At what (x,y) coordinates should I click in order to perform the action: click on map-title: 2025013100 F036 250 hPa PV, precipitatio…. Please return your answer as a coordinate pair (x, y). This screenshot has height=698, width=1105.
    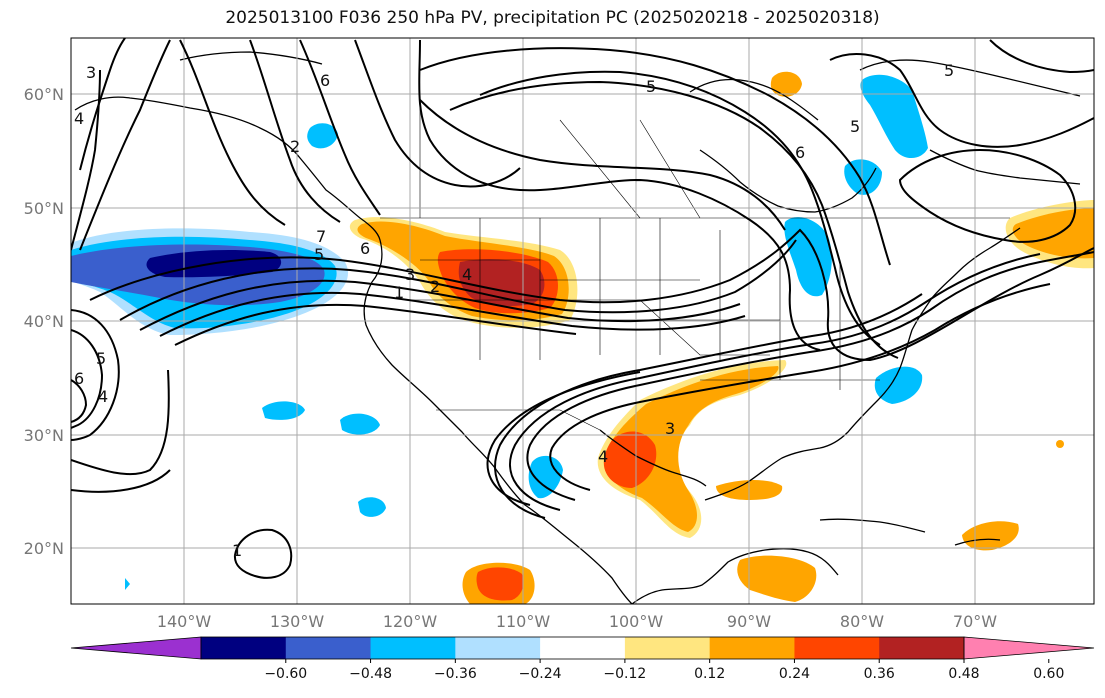
    Looking at the image, I should click on (552, 18).